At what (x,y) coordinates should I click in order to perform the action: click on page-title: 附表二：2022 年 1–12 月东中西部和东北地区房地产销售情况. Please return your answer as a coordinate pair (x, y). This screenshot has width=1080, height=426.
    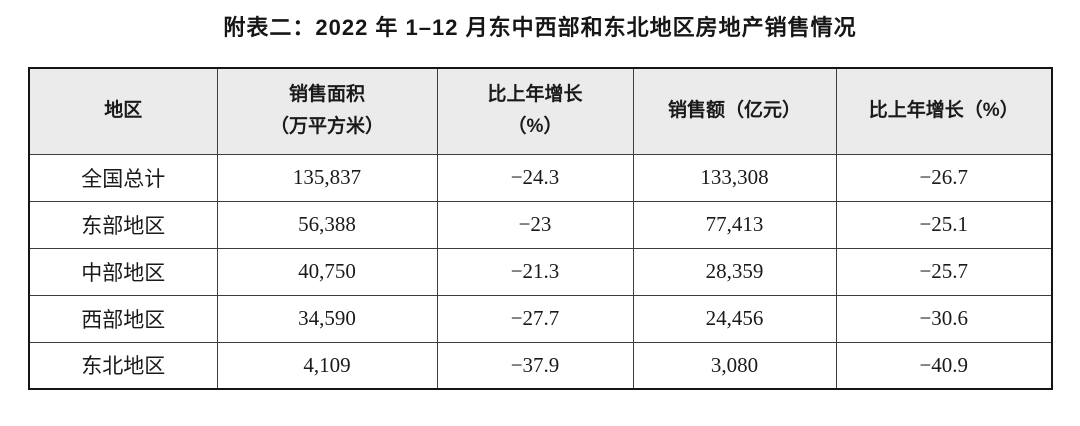
    Looking at the image, I should click on (540, 27).